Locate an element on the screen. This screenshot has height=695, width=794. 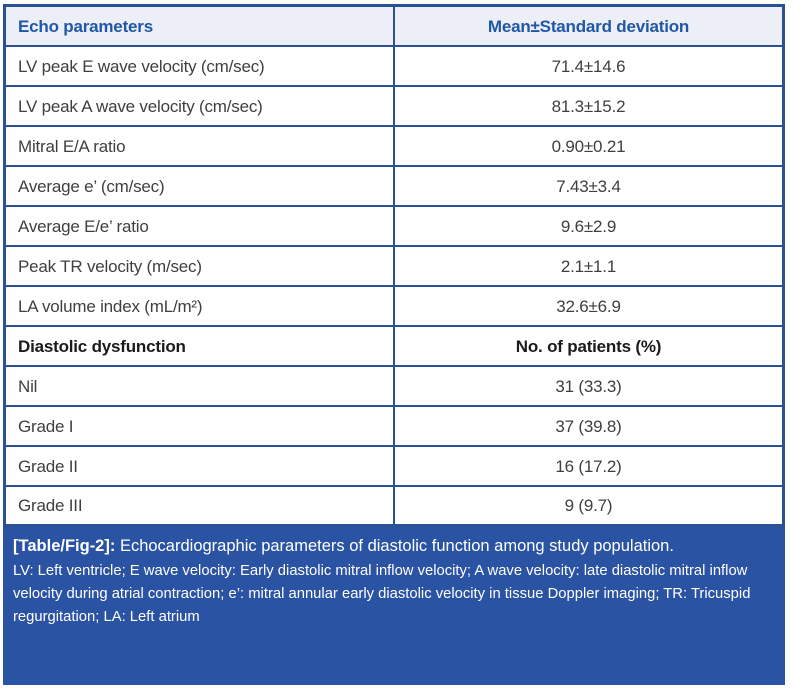
row-value: 7.43±3.4 is located at coordinates (589, 185).